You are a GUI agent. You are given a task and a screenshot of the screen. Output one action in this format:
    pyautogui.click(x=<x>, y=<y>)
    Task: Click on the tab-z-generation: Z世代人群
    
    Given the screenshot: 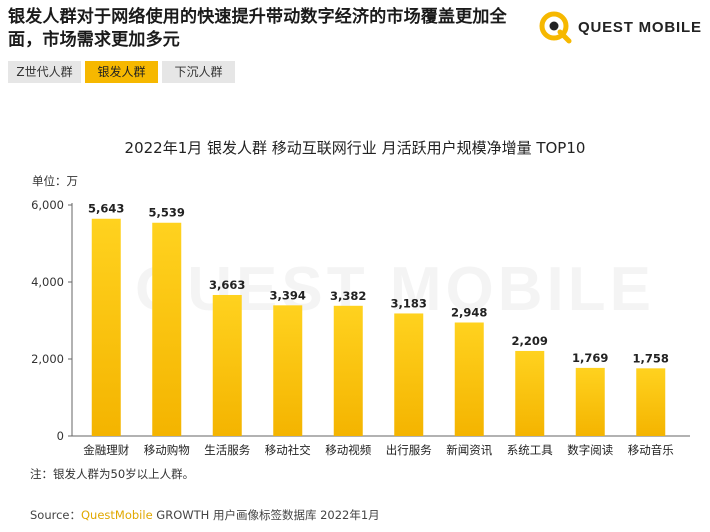 What is the action you would take?
    pyautogui.click(x=44, y=72)
    